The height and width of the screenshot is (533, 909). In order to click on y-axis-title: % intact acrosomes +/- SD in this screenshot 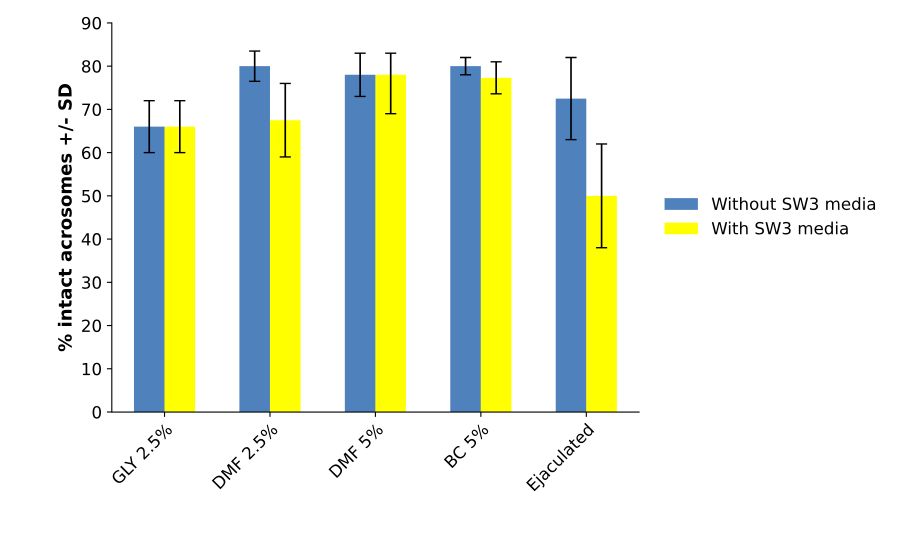, I will do `click(66, 218)`.